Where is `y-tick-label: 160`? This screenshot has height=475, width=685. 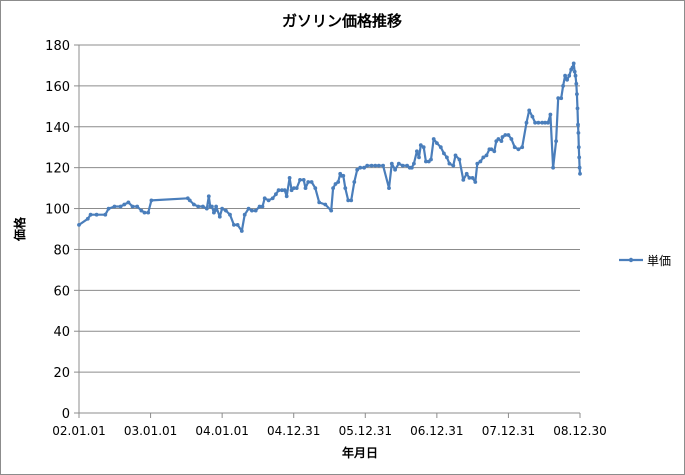
y-tick-label: 160 is located at coordinates (57, 87).